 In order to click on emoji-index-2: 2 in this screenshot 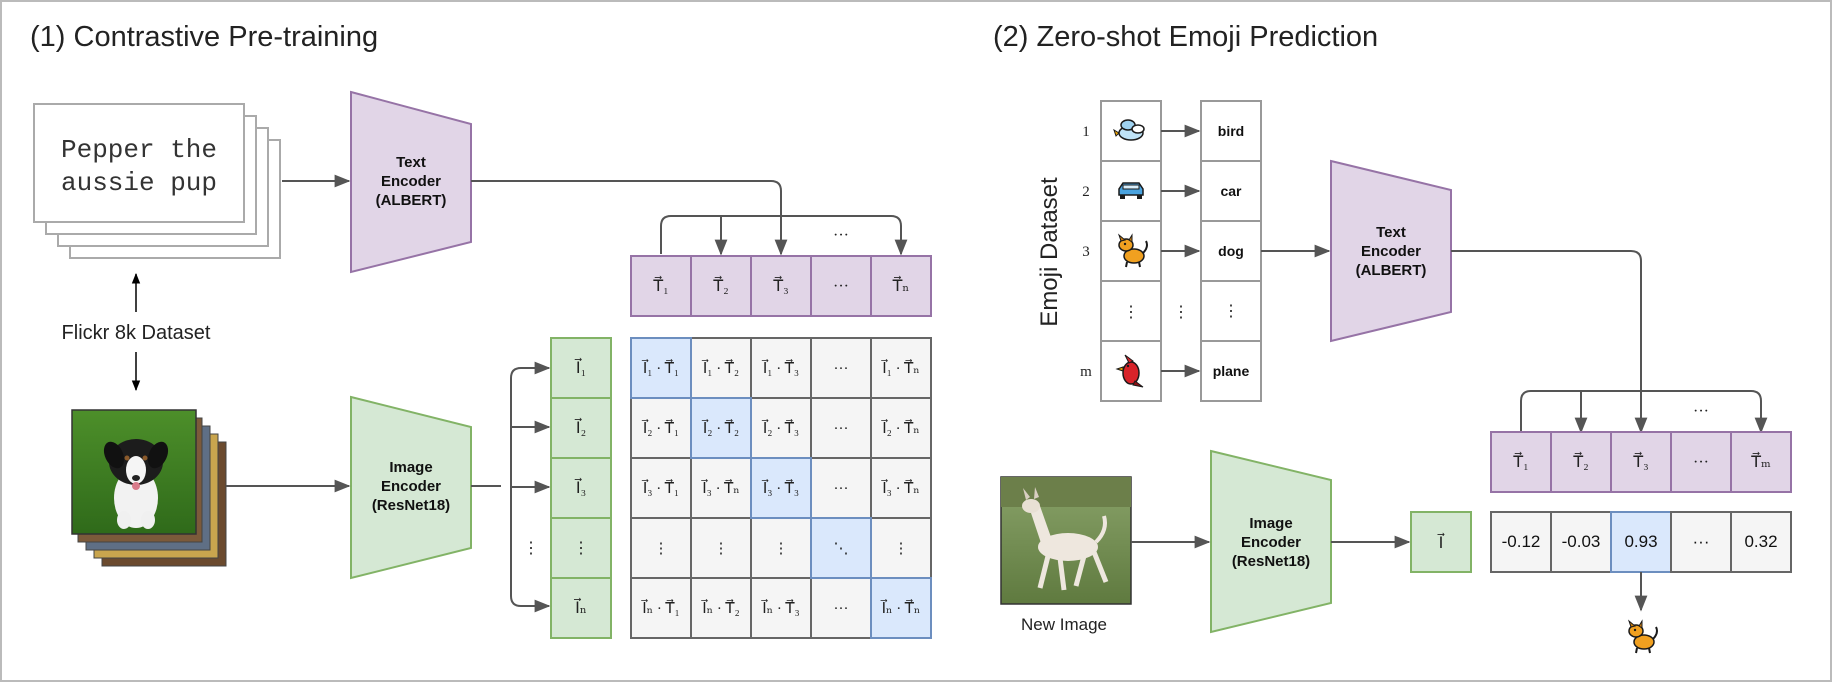, I will do `click(1086, 192)`.